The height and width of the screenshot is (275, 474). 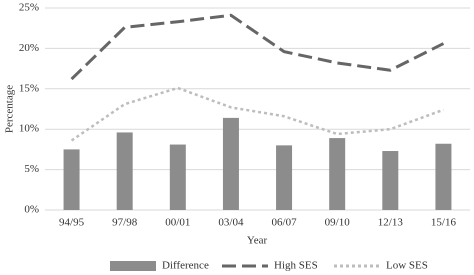 What do you see at coordinates (177, 223) in the screenshot?
I see `x-tick-label: 00/01` at bounding box center [177, 223].